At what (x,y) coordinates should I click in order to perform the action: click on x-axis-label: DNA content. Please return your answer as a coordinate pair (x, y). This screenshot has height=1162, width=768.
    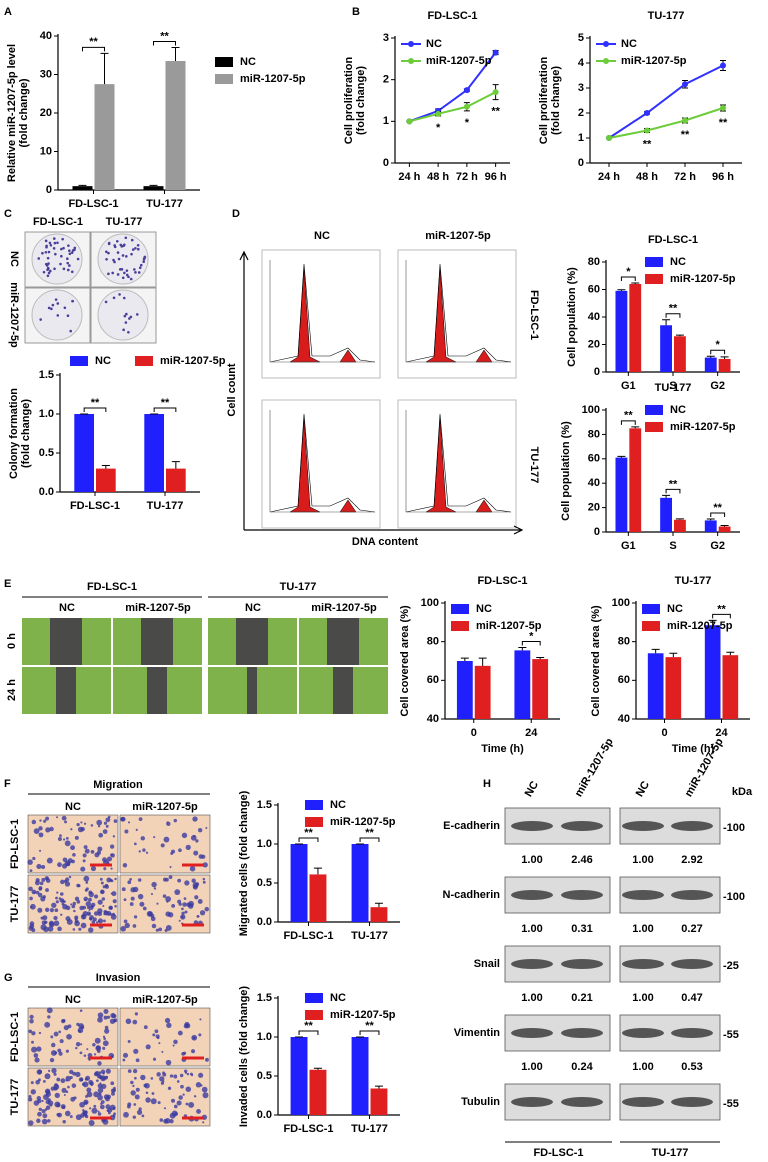
    Looking at the image, I should click on (385, 542).